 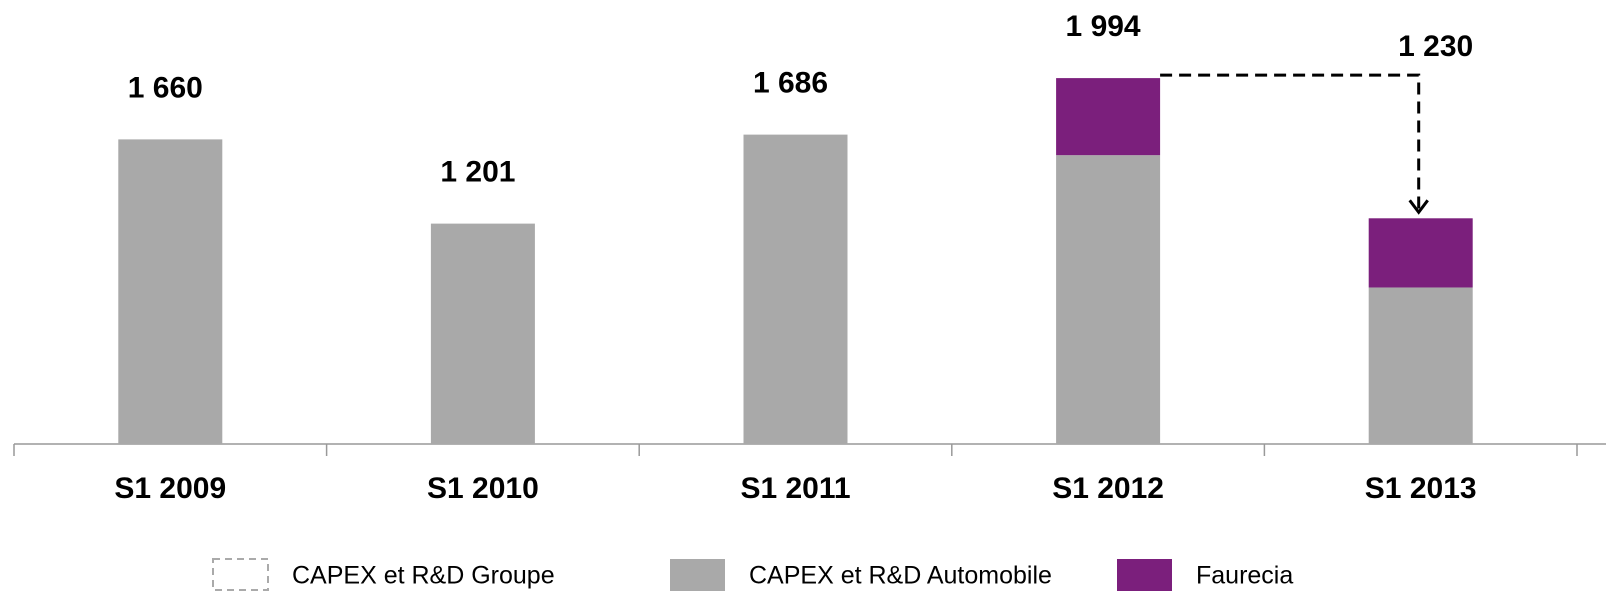 I want to click on legend-label: Faurecia, so click(x=1244, y=576).